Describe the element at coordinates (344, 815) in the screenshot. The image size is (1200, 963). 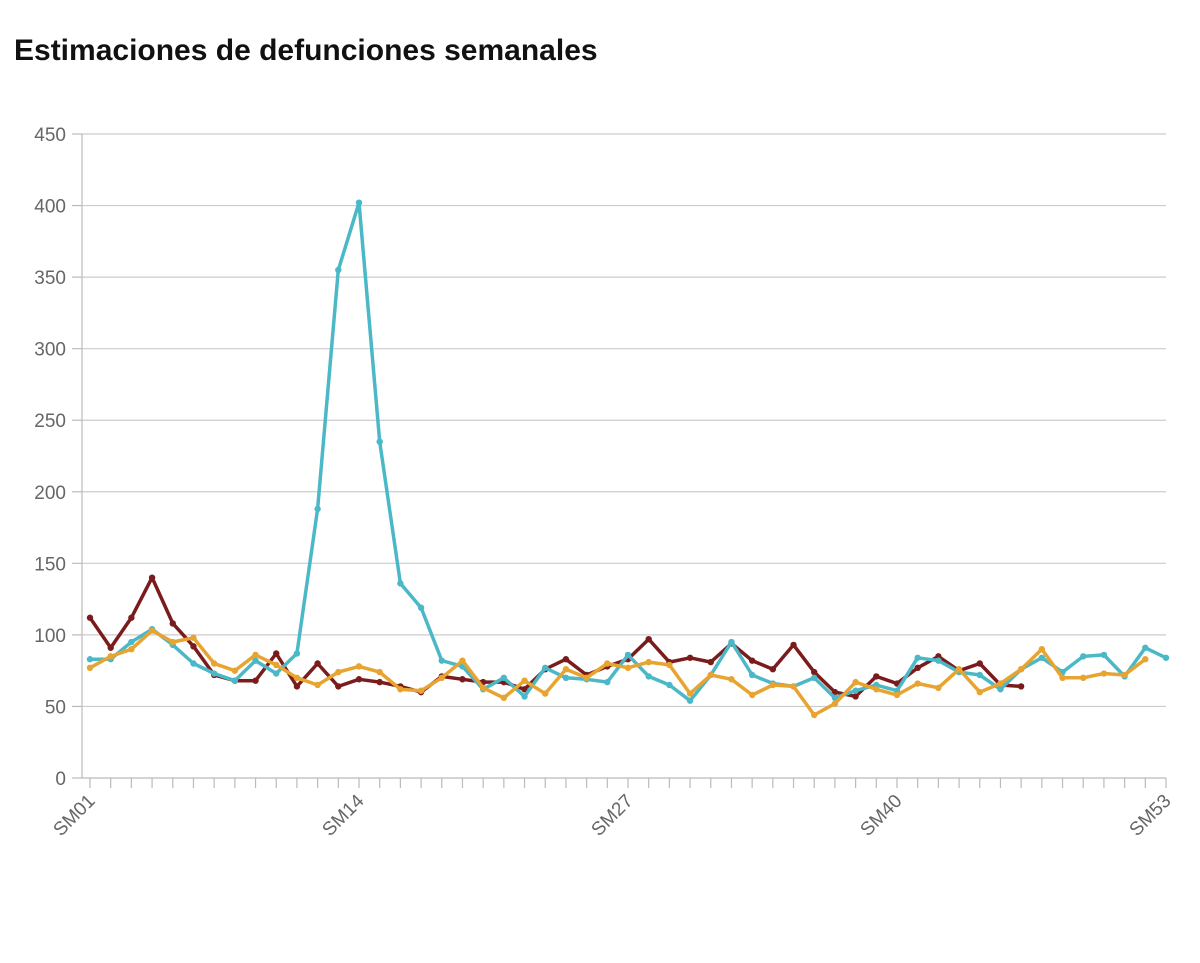
I see `x-tick-label: SM14` at that location.